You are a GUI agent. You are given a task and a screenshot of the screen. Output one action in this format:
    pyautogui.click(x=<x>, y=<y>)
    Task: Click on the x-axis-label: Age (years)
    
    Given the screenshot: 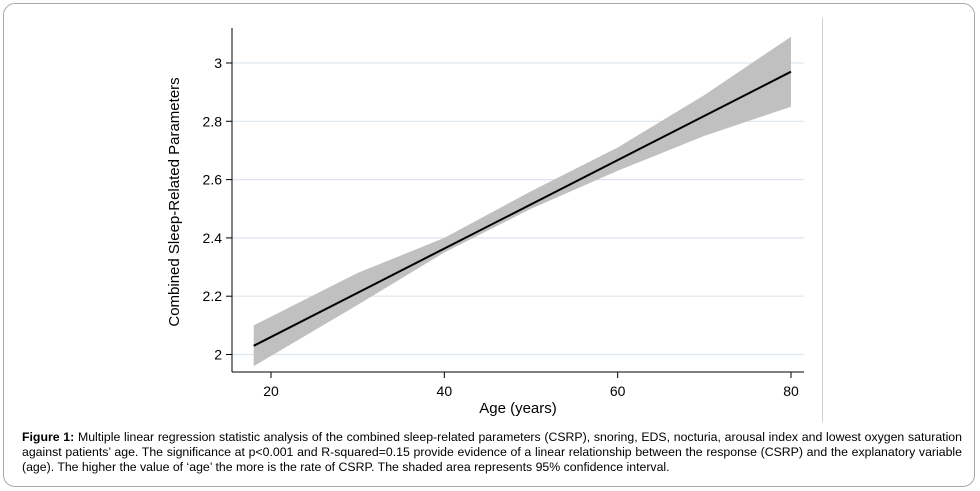 What is the action you would take?
    pyautogui.click(x=518, y=408)
    